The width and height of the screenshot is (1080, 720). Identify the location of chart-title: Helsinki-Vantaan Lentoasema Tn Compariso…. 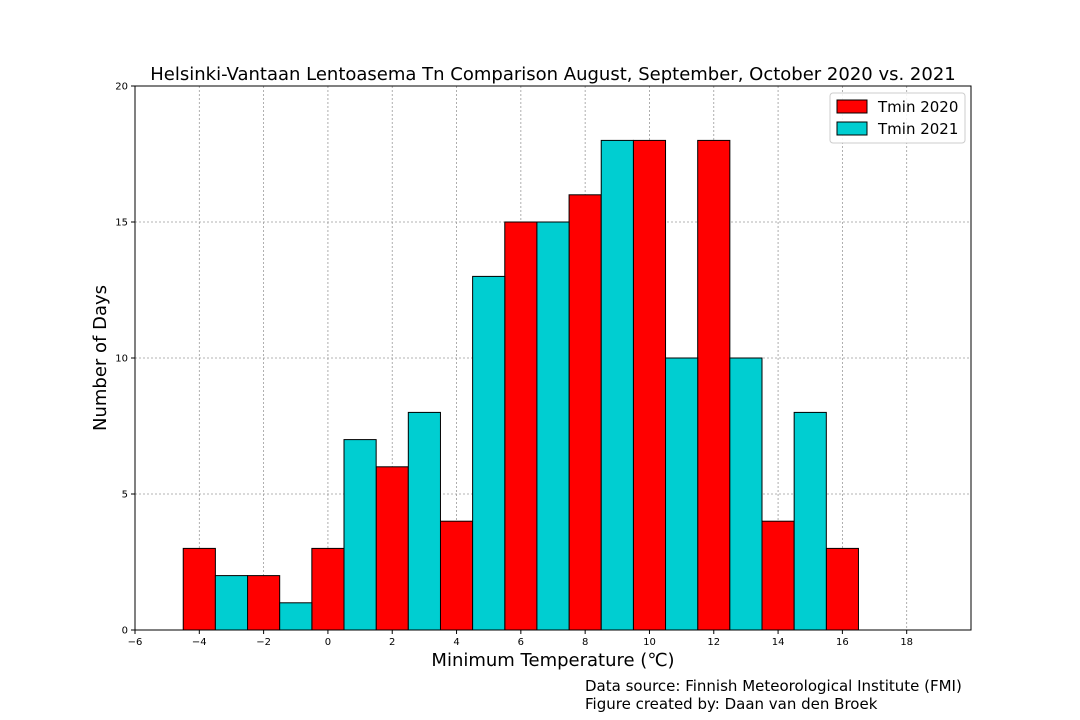
(552, 74).